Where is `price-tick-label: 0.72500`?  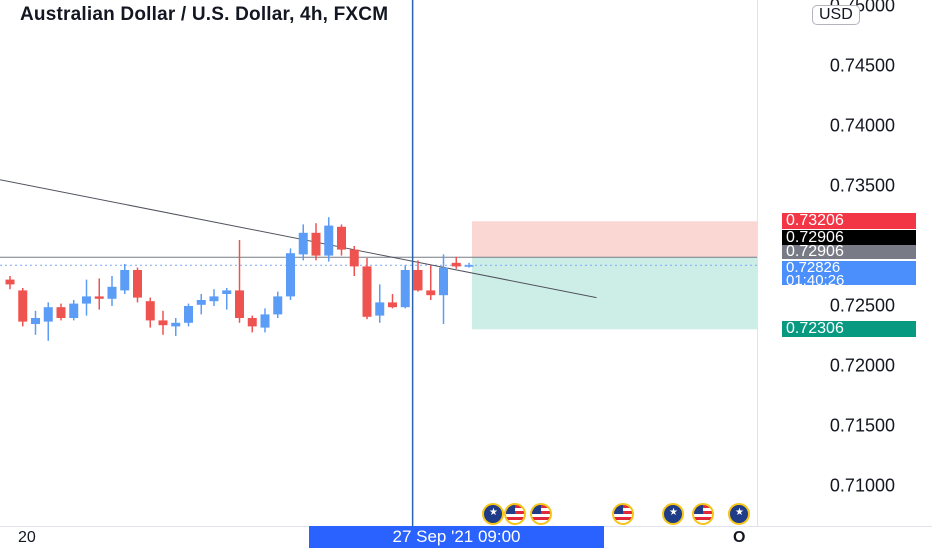
price-tick-label: 0.72500 is located at coordinates (862, 305).